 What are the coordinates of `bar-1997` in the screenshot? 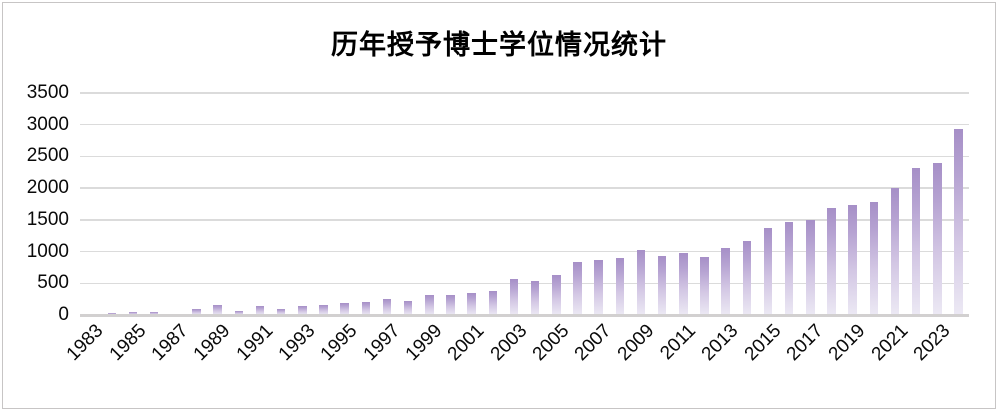 It's located at (387, 306).